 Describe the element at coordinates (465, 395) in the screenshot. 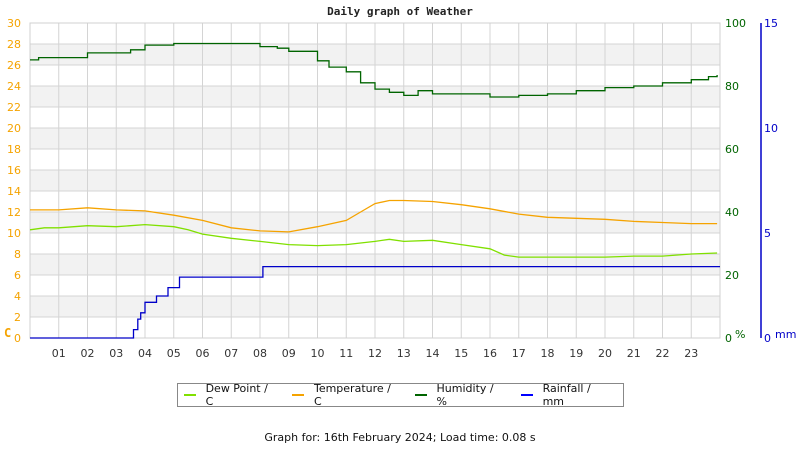

I see `legend-label: Humidity / %` at that location.